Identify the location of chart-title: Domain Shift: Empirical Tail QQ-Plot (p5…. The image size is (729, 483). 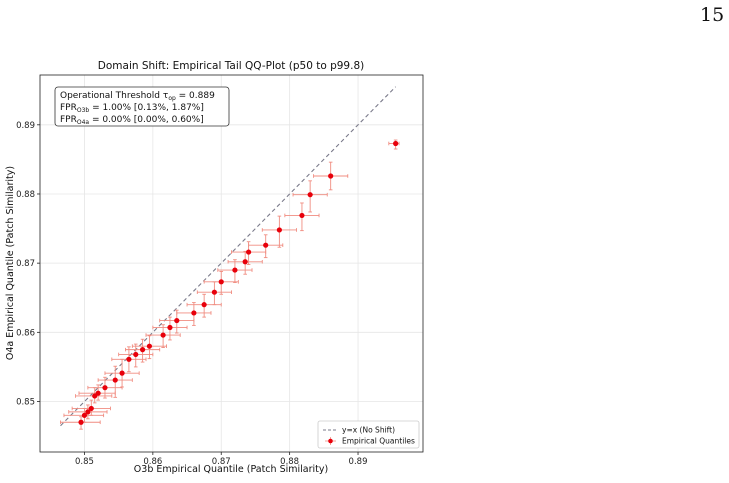
(231, 66).